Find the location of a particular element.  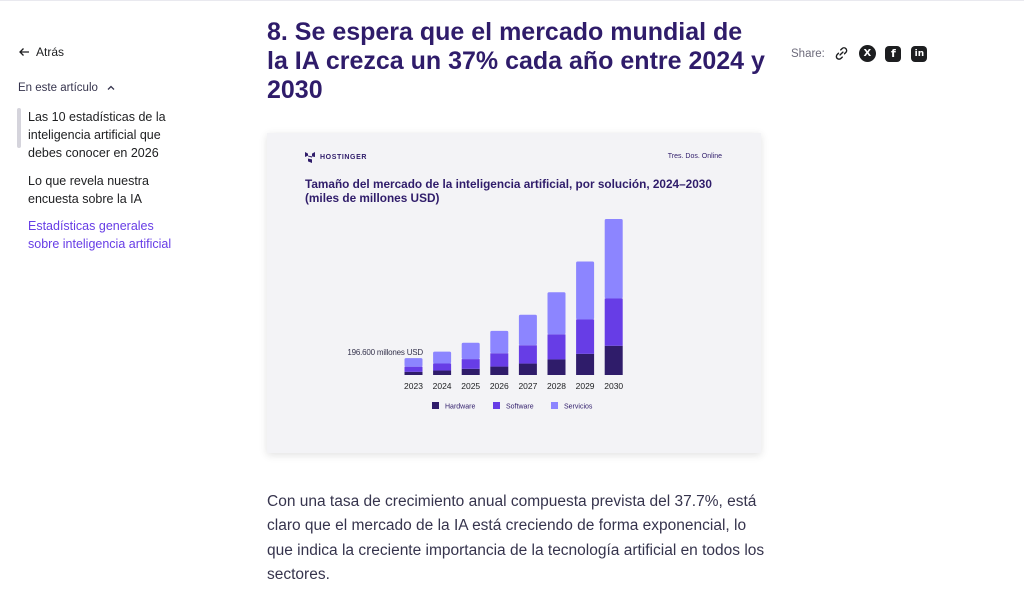

facebook-icon: f is located at coordinates (893, 53).